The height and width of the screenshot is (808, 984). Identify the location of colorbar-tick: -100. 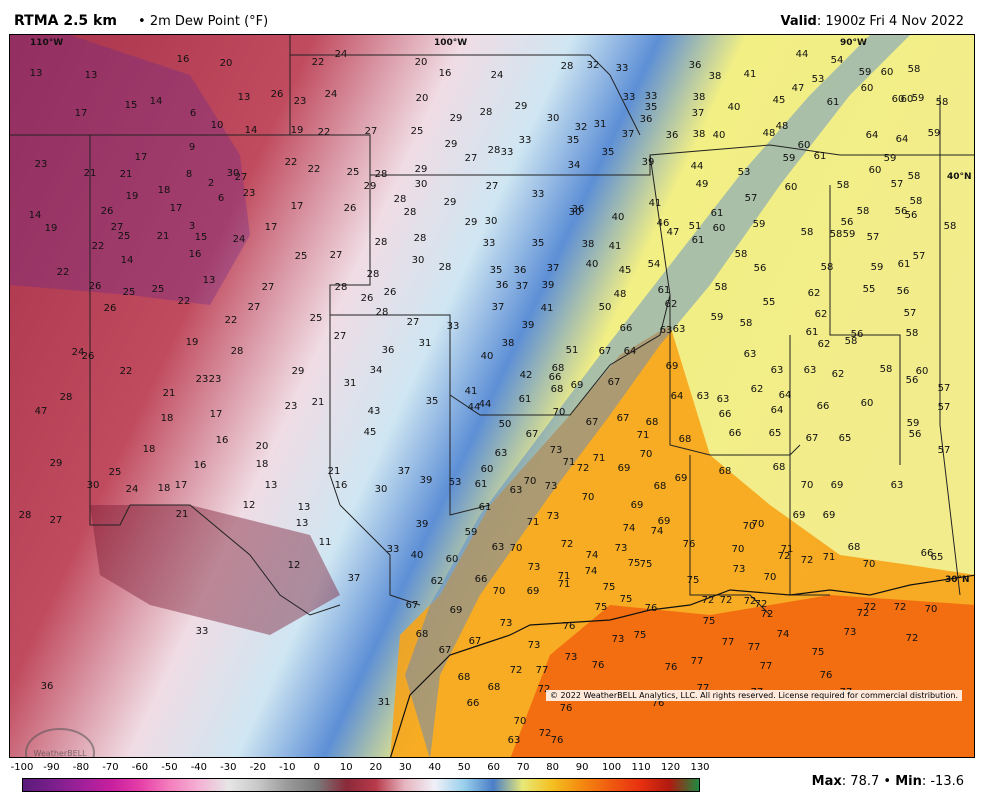
(22, 767).